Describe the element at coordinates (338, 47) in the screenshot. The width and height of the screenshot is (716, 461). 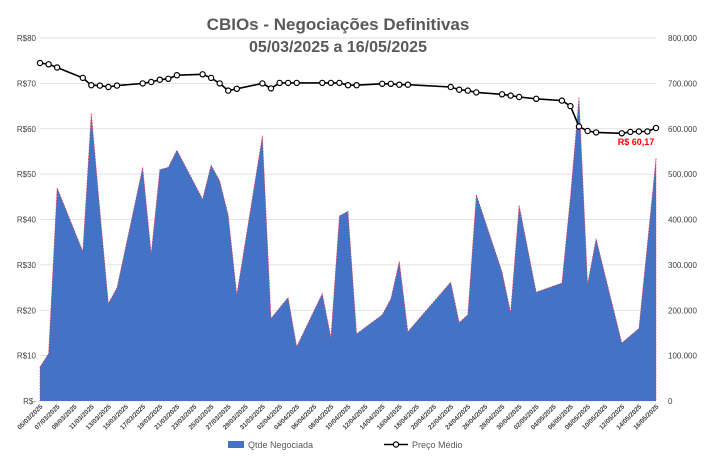
I see `chart-subtitle: 05/03/2025 a 16/05/2025` at that location.